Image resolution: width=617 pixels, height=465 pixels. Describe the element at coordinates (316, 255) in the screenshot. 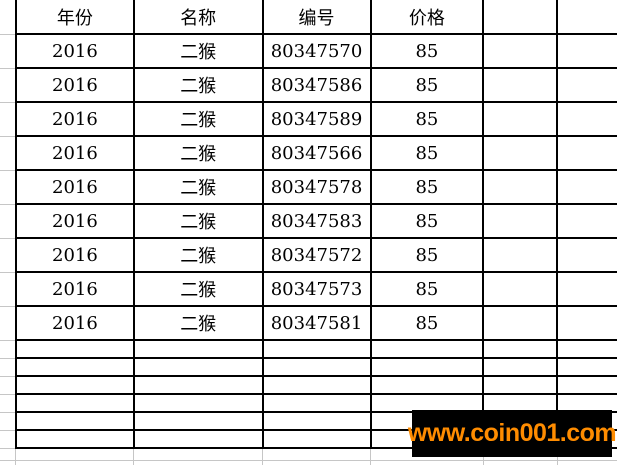

I see `serial-cell: 80347572` at that location.